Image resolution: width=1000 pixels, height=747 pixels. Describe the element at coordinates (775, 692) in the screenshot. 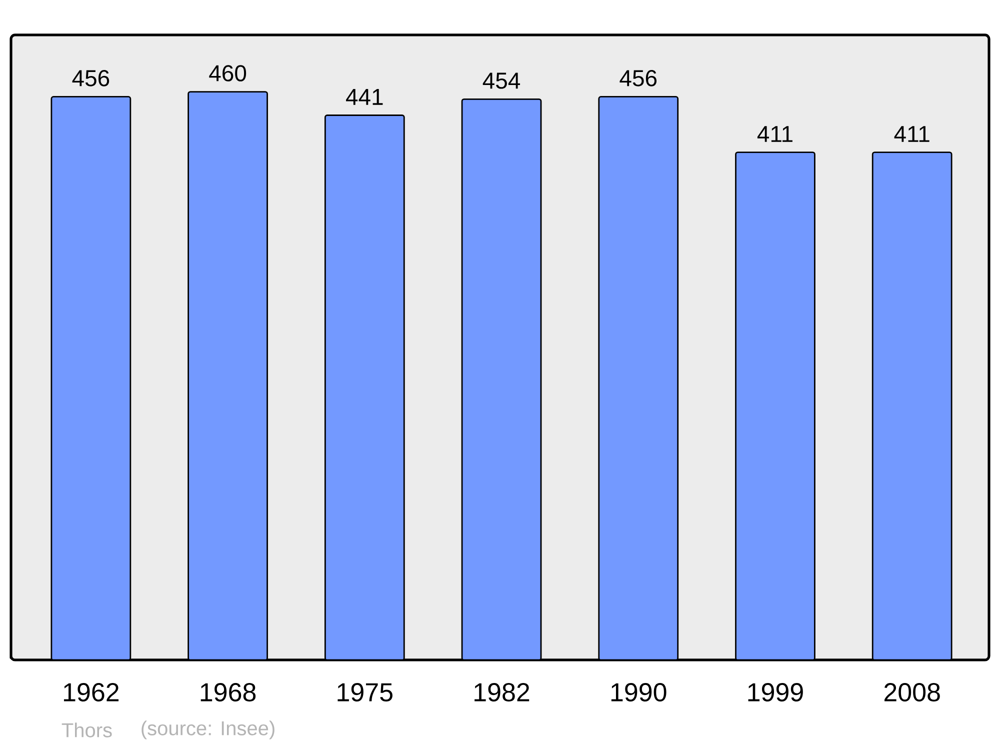

I see `x-tick-label: 1999` at that location.